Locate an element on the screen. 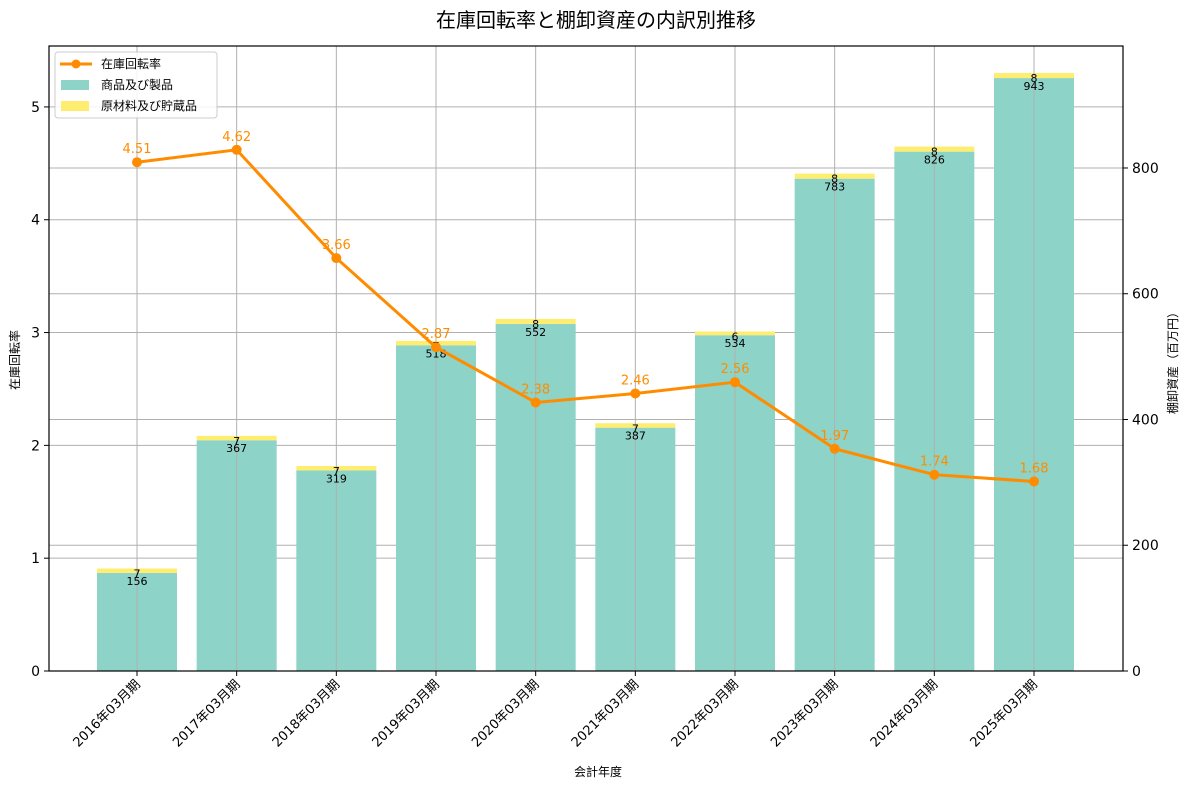  x-tick-label: 2025年03月期 is located at coordinates (1004, 713).